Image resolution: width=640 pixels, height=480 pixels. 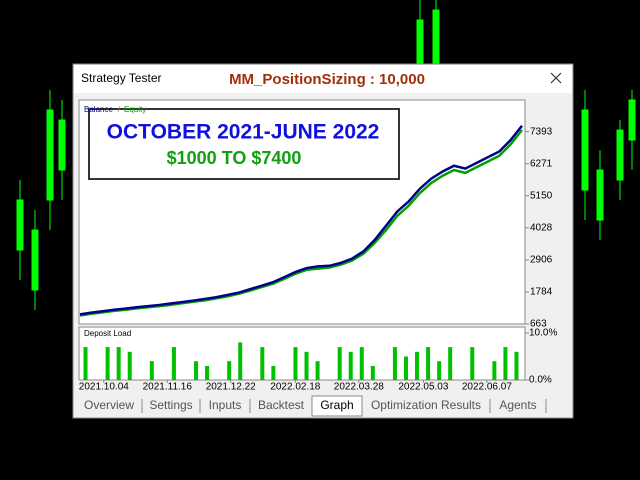 What do you see at coordinates (426, 405) in the screenshot?
I see `tab: Optimization Results` at bounding box center [426, 405].